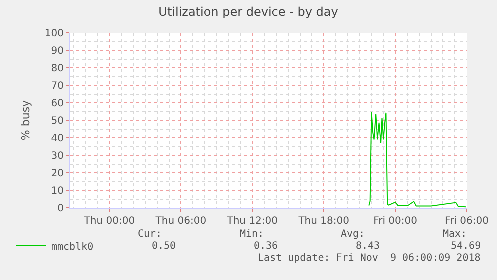  What do you see at coordinates (396, 221) in the screenshot?
I see `x-tick-label: Fri 00:00` at bounding box center [396, 221].